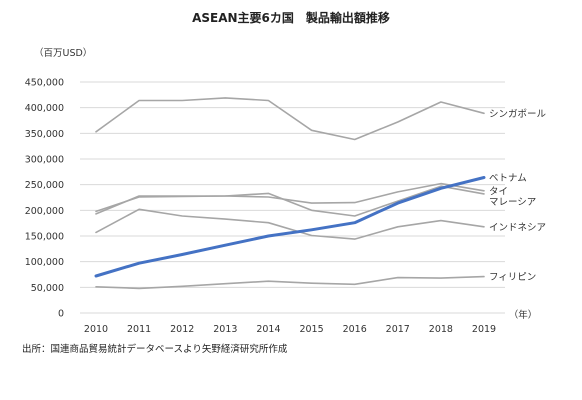 The image size is (582, 400). I want to click on chart-title: ASEAN主要6カ国 製品輸出額推移, so click(291, 17).